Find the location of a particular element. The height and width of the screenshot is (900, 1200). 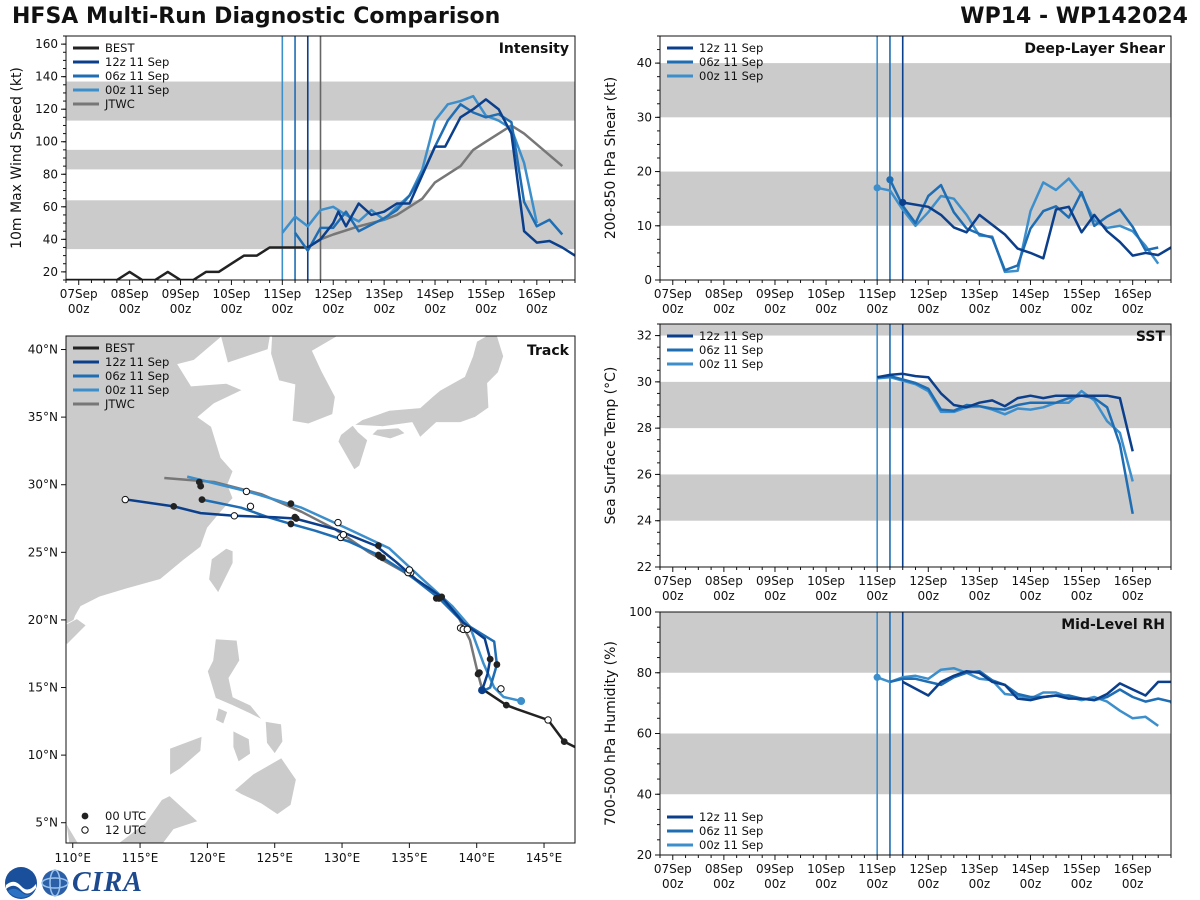

logo-strip: CIRA is located at coordinates (73, 883).